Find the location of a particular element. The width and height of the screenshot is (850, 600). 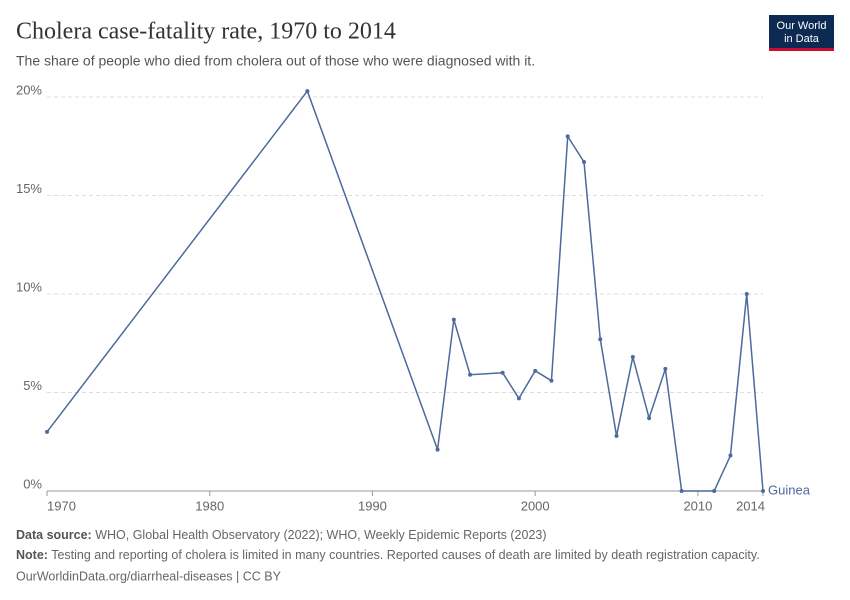

x-tick-label: 2000 is located at coordinates (535, 505).